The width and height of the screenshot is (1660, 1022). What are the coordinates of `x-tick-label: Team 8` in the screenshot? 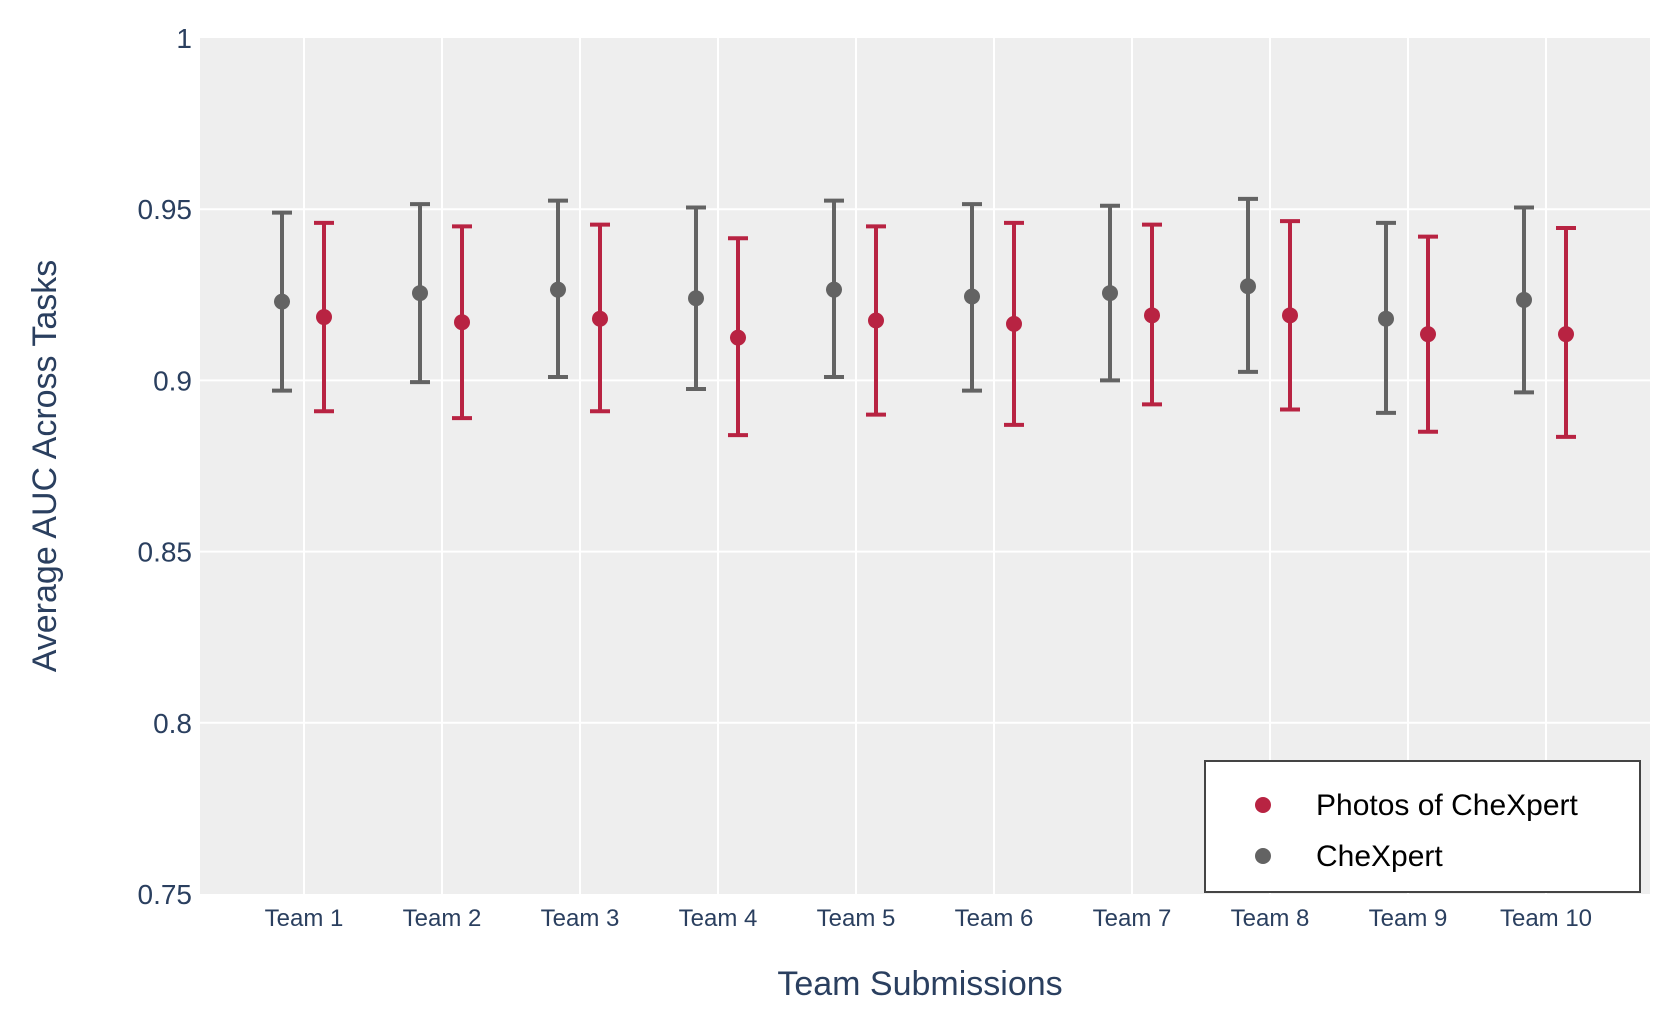 It's located at (1270, 918).